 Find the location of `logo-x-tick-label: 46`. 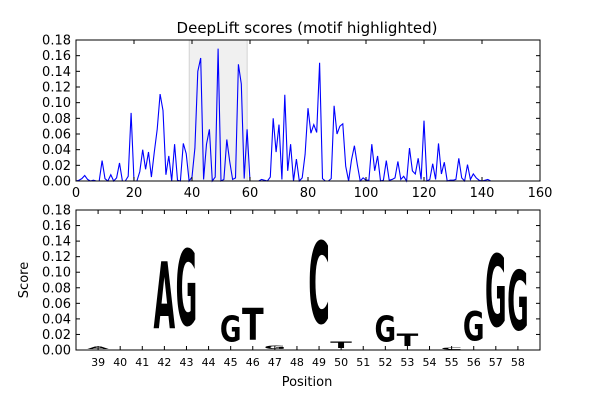

logo-x-tick-label: 46 is located at coordinates (253, 362).